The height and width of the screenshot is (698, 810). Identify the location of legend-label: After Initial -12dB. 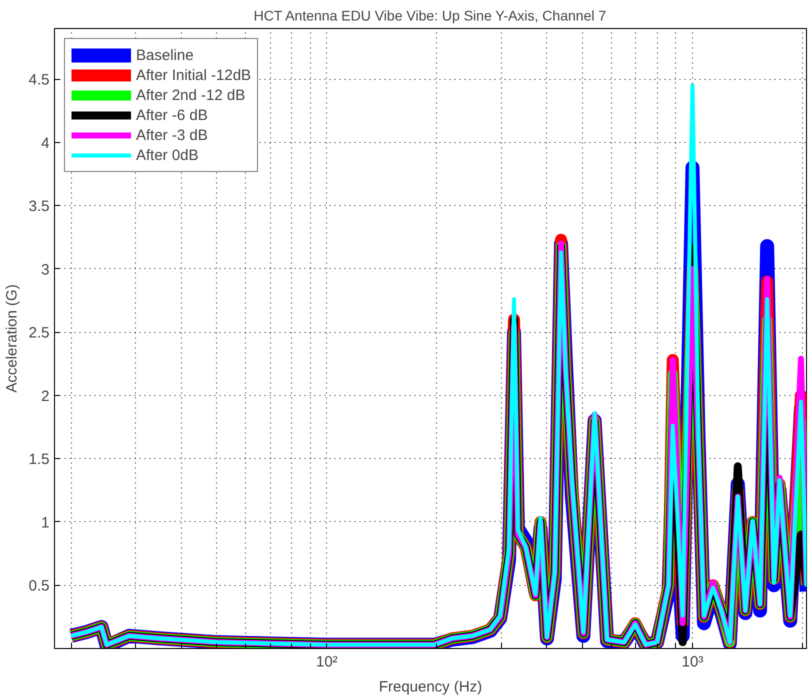
(194, 75).